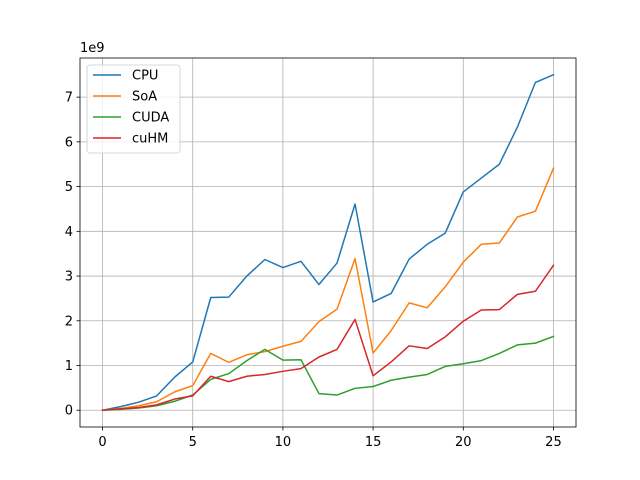 The width and height of the screenshot is (640, 480). Describe the element at coordinates (69, 255) in the screenshot. I see `y-tick-labels: 0 1 2 3 4 5 6 7` at that location.